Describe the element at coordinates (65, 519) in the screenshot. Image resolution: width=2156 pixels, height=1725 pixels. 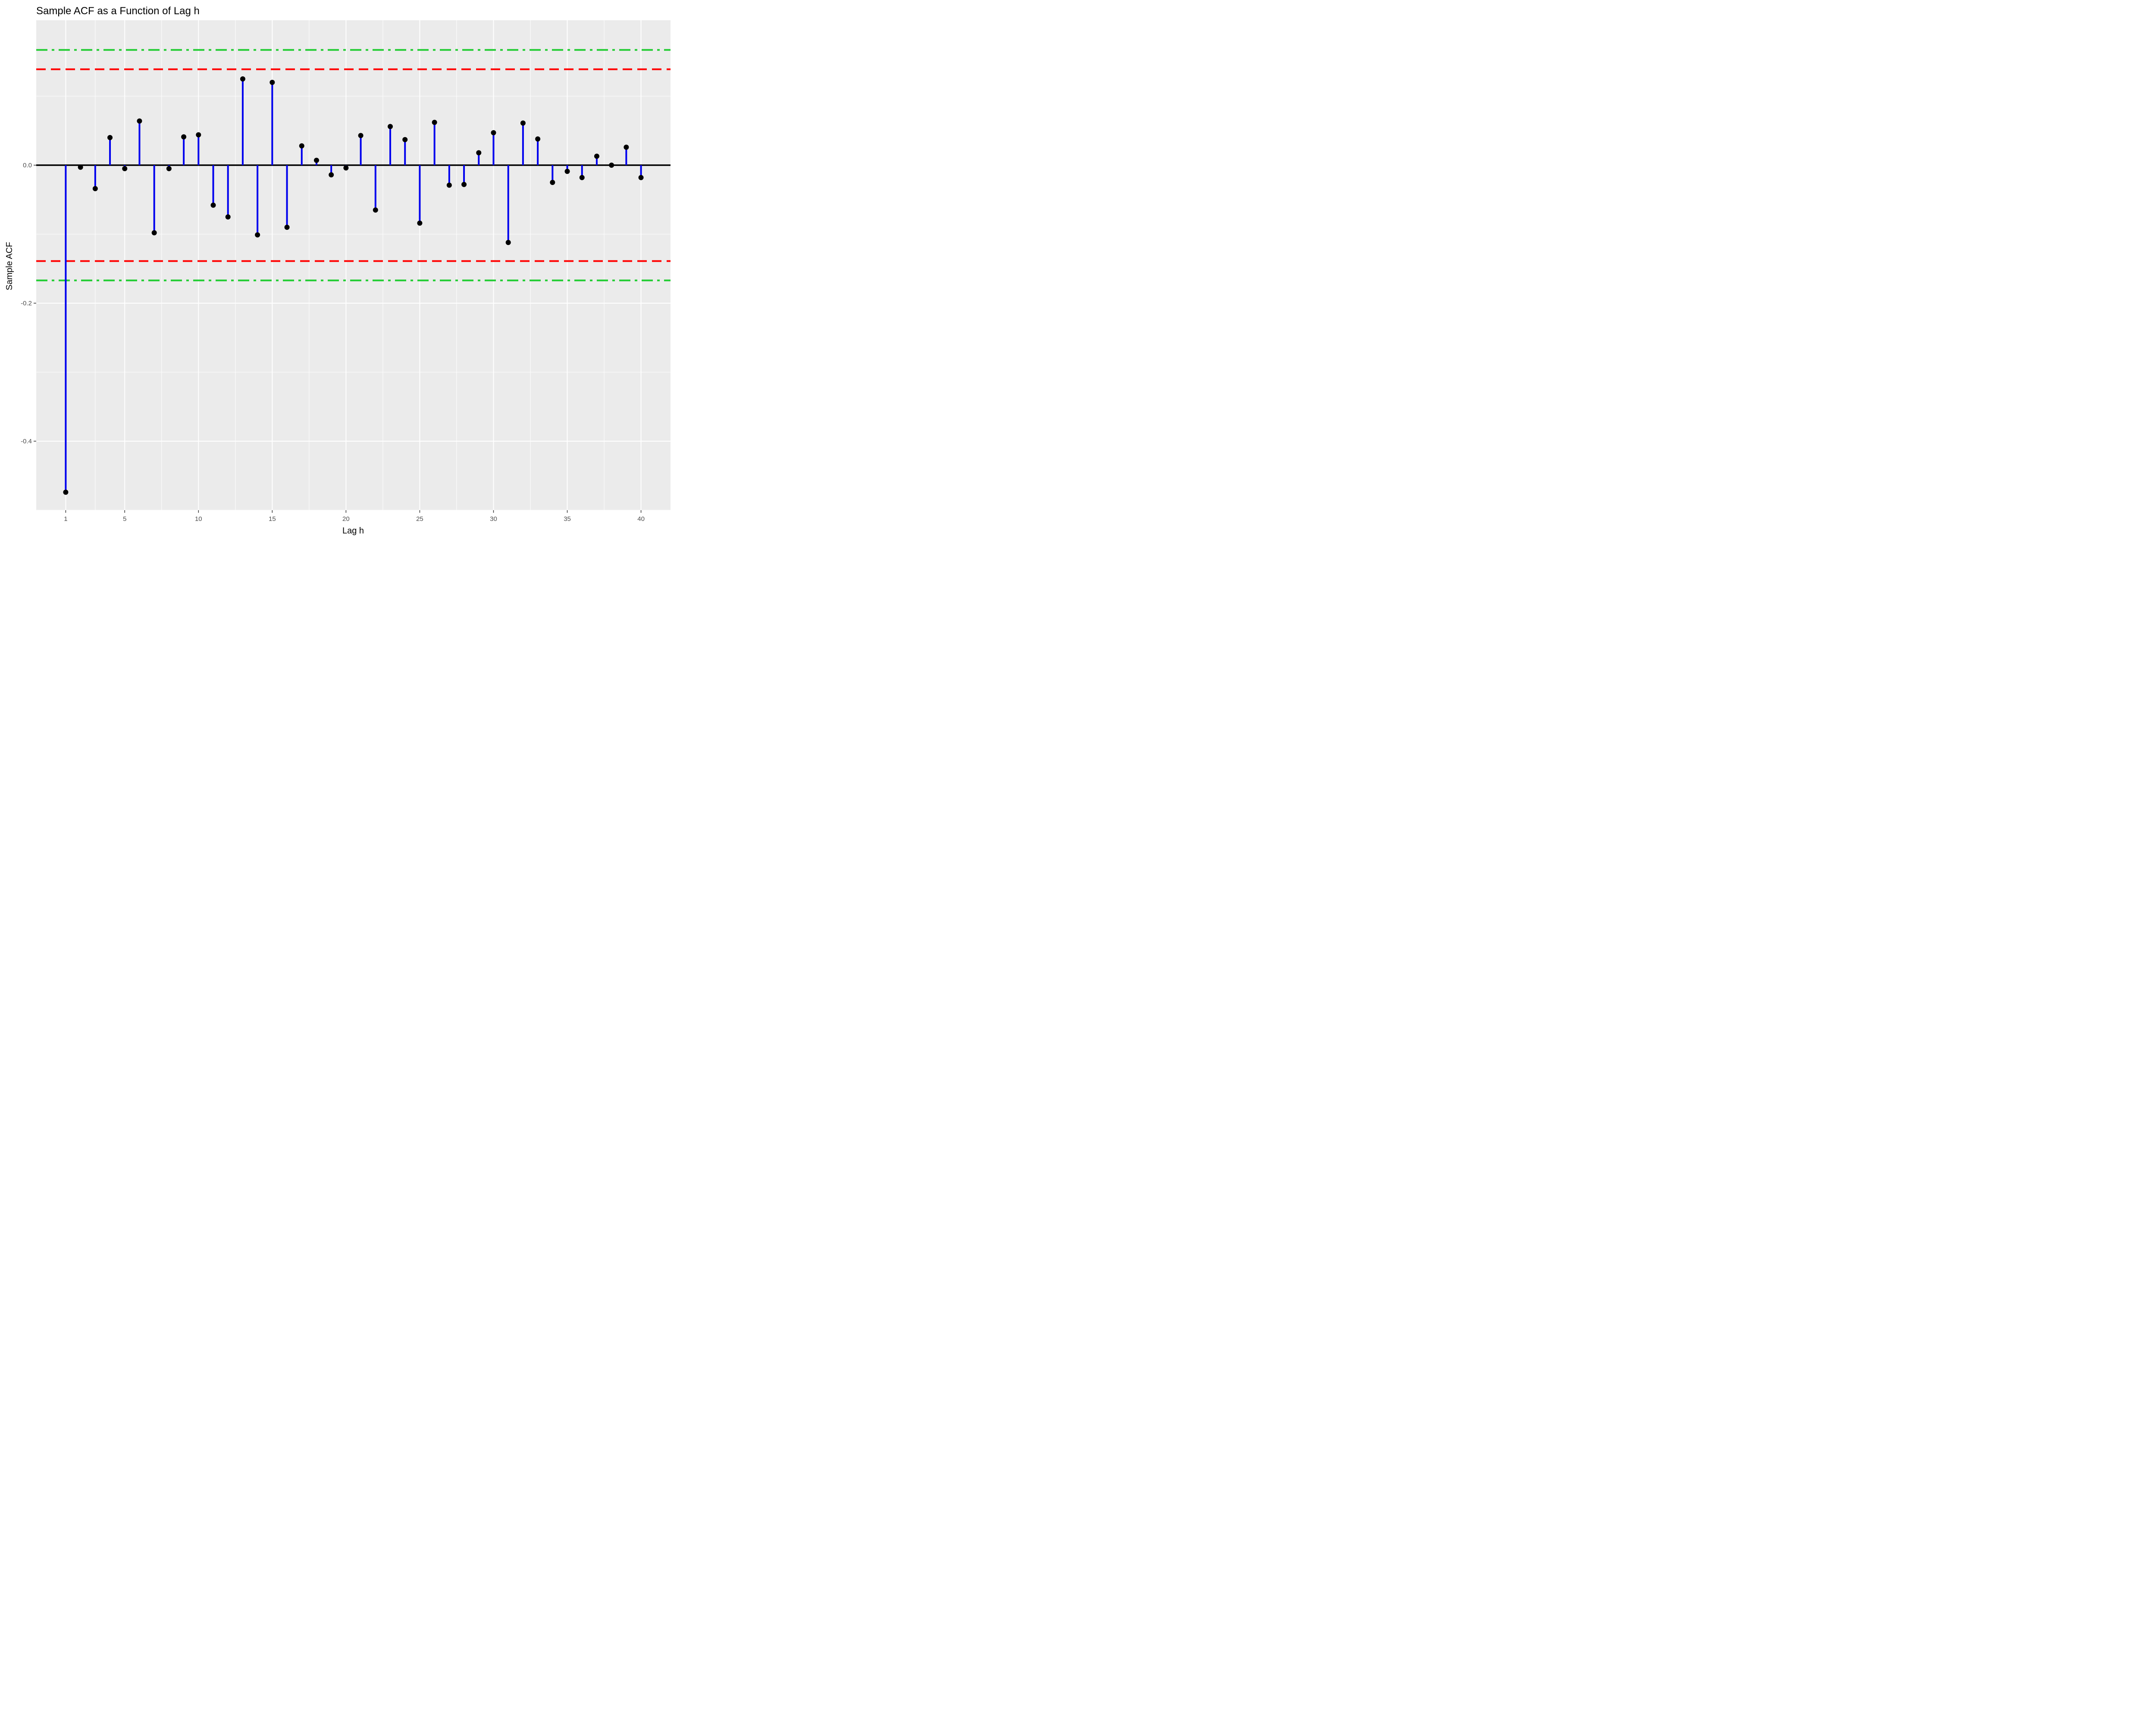
I see `x-tick-label: 1` at that location.